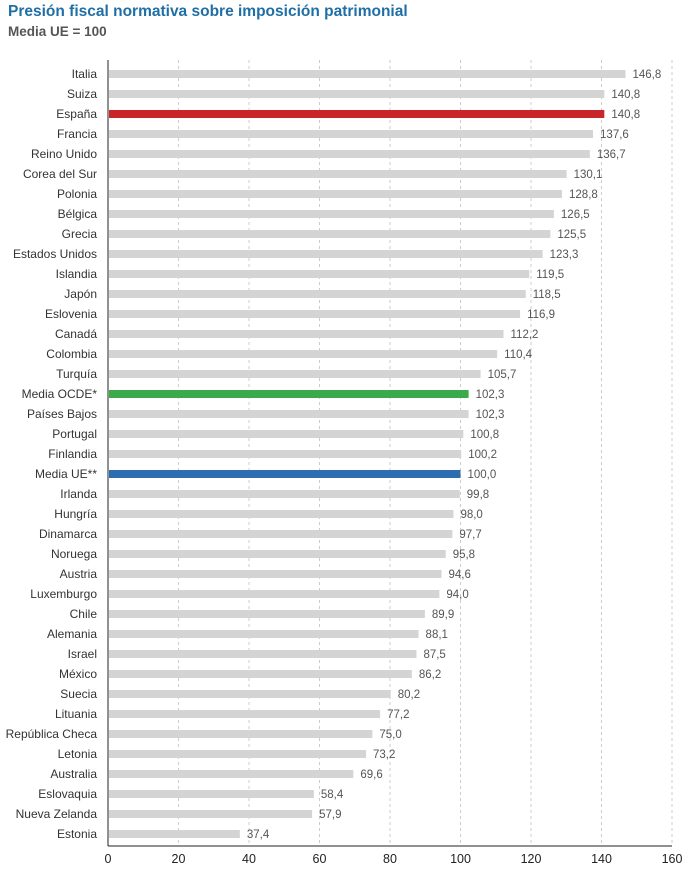 The height and width of the screenshot is (878, 690). Describe the element at coordinates (74, 554) in the screenshot. I see `category-label: Noruega` at that location.